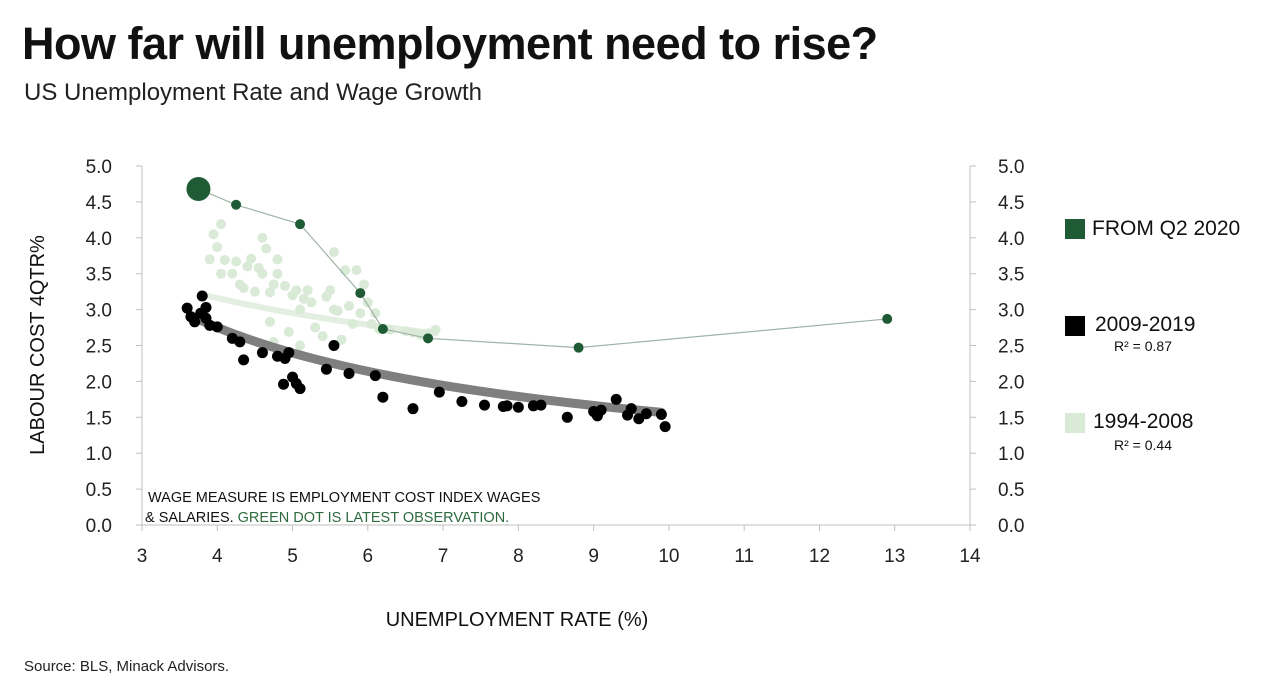  I want to click on y-tick-label-left: 4.0, so click(99, 239).